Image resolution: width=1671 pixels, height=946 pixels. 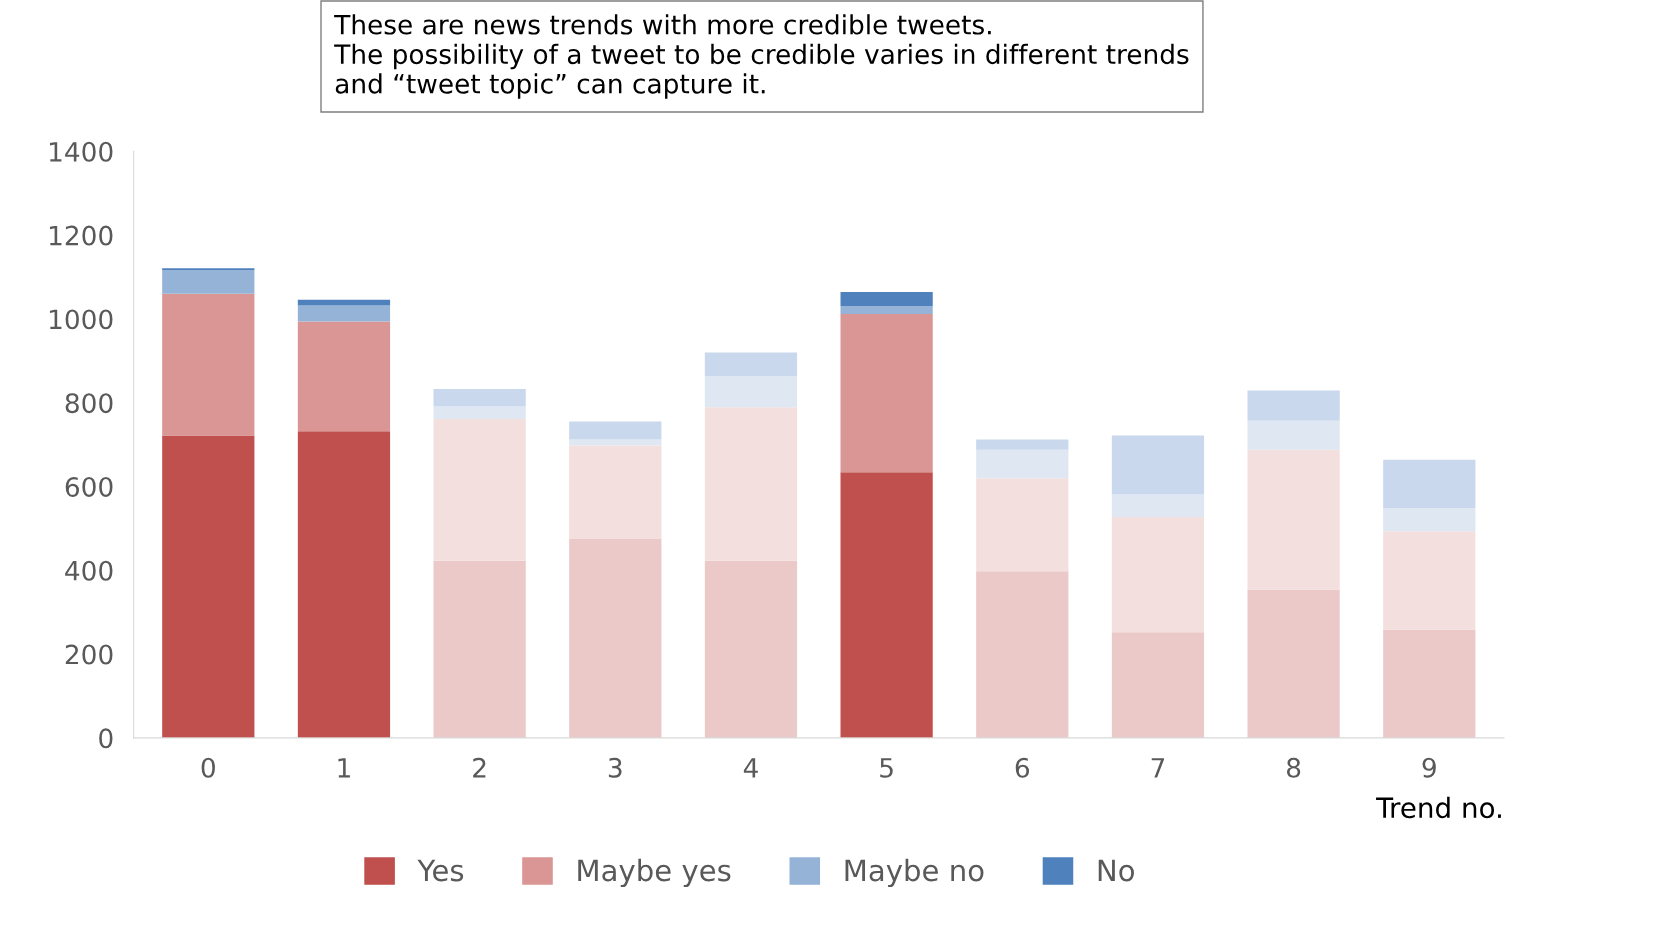 What do you see at coordinates (106, 738) in the screenshot?
I see `y-tick-label: 0` at bounding box center [106, 738].